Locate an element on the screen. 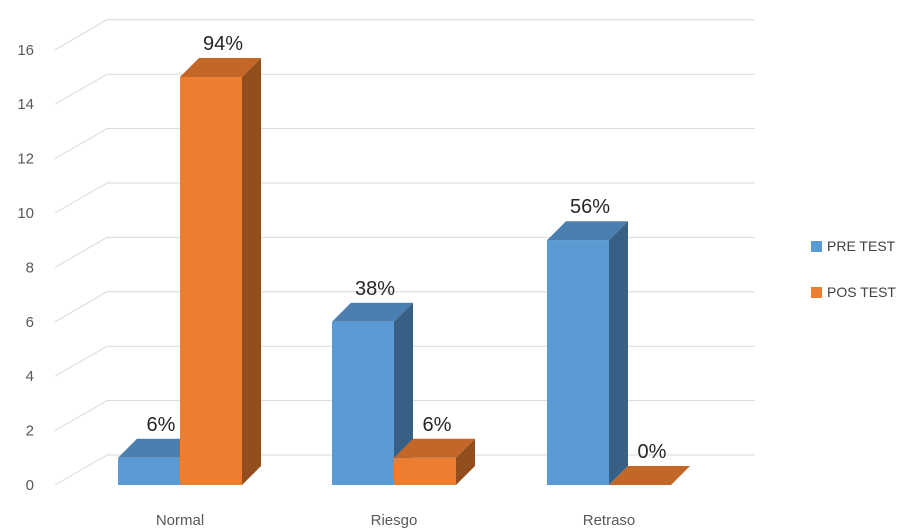 The height and width of the screenshot is (529, 919). legend-item-pre-test: PRE TEST is located at coordinates (853, 246).